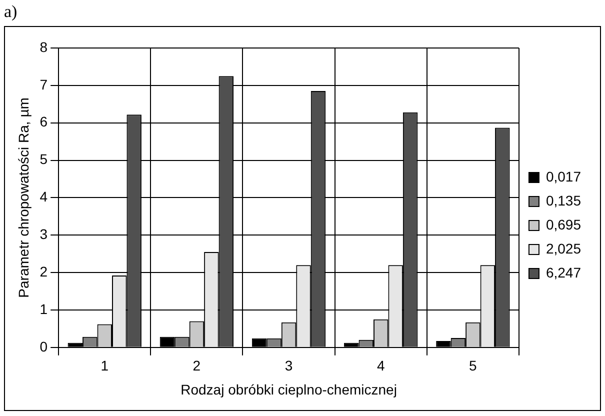 This screenshot has width=605, height=416. I want to click on y-tick-label: 5, so click(44, 159).